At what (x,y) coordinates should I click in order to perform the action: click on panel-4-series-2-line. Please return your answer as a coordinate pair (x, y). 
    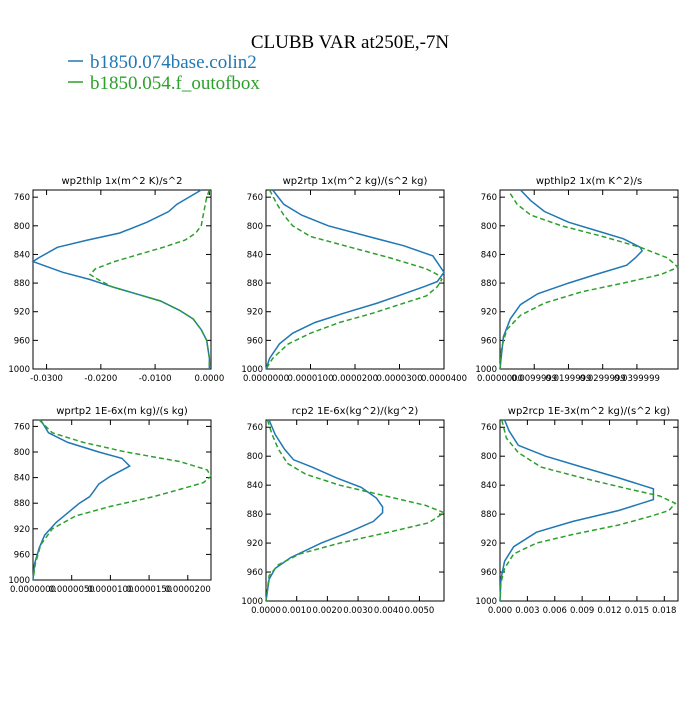
    Looking at the image, I should click on (122, 500).